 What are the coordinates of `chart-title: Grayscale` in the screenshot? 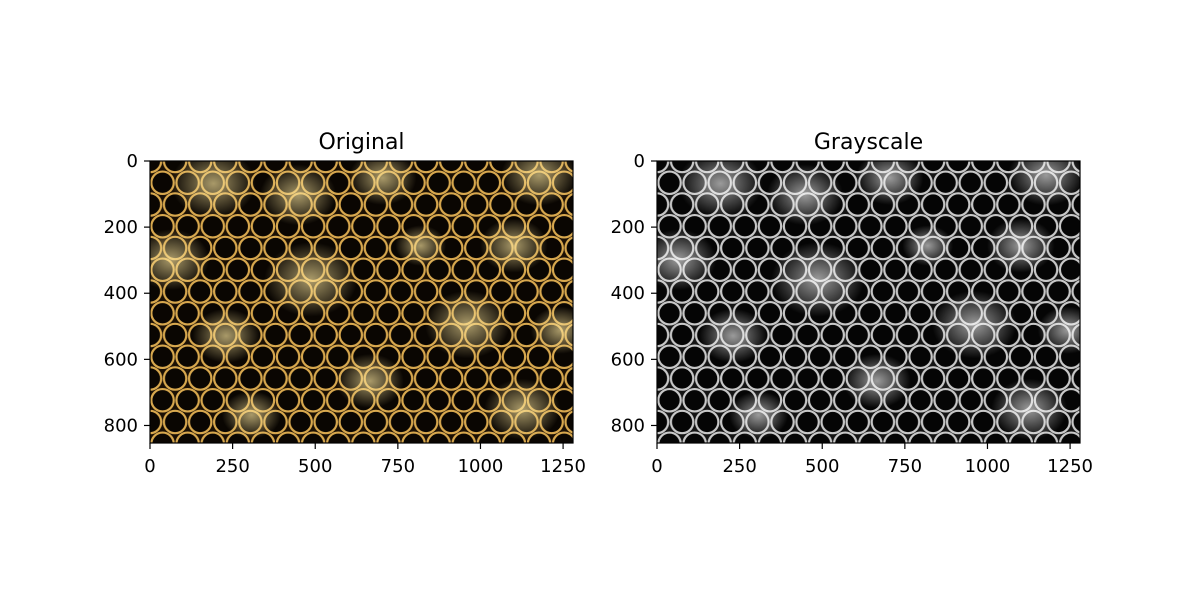 It's located at (868, 142).